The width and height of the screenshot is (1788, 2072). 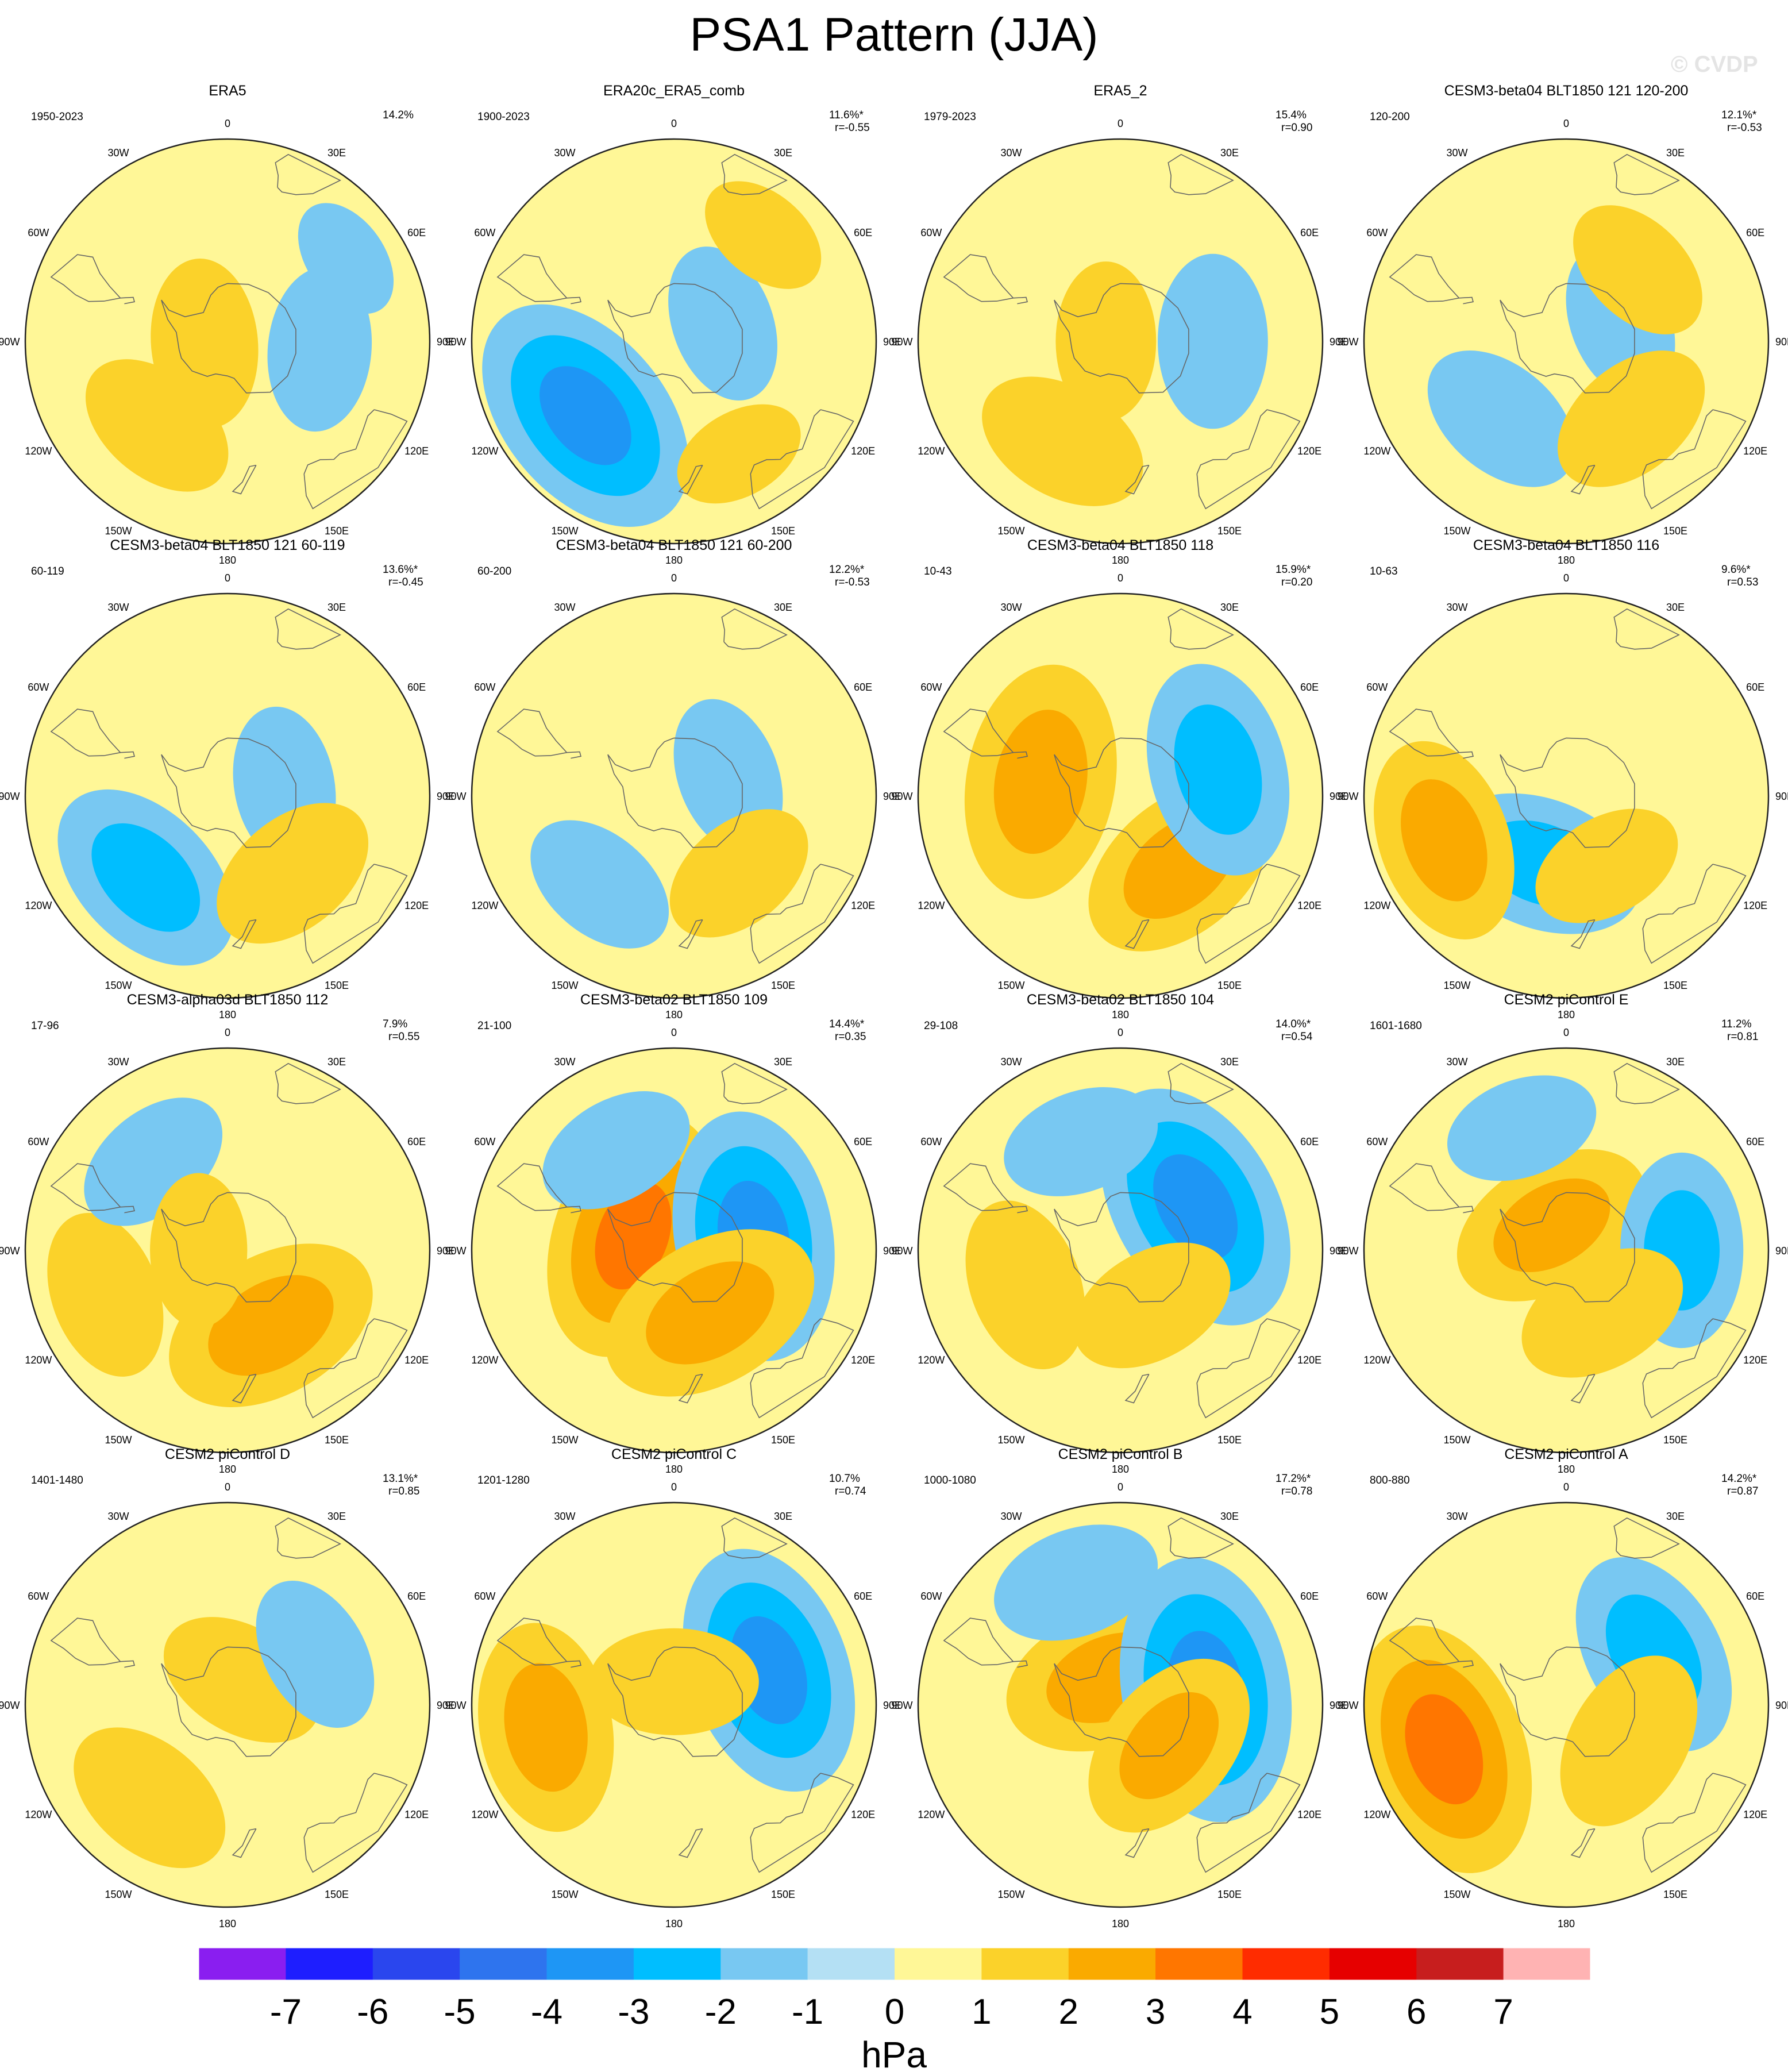 I want to click on colorbar-tick-label: 5, so click(x=1329, y=2012).